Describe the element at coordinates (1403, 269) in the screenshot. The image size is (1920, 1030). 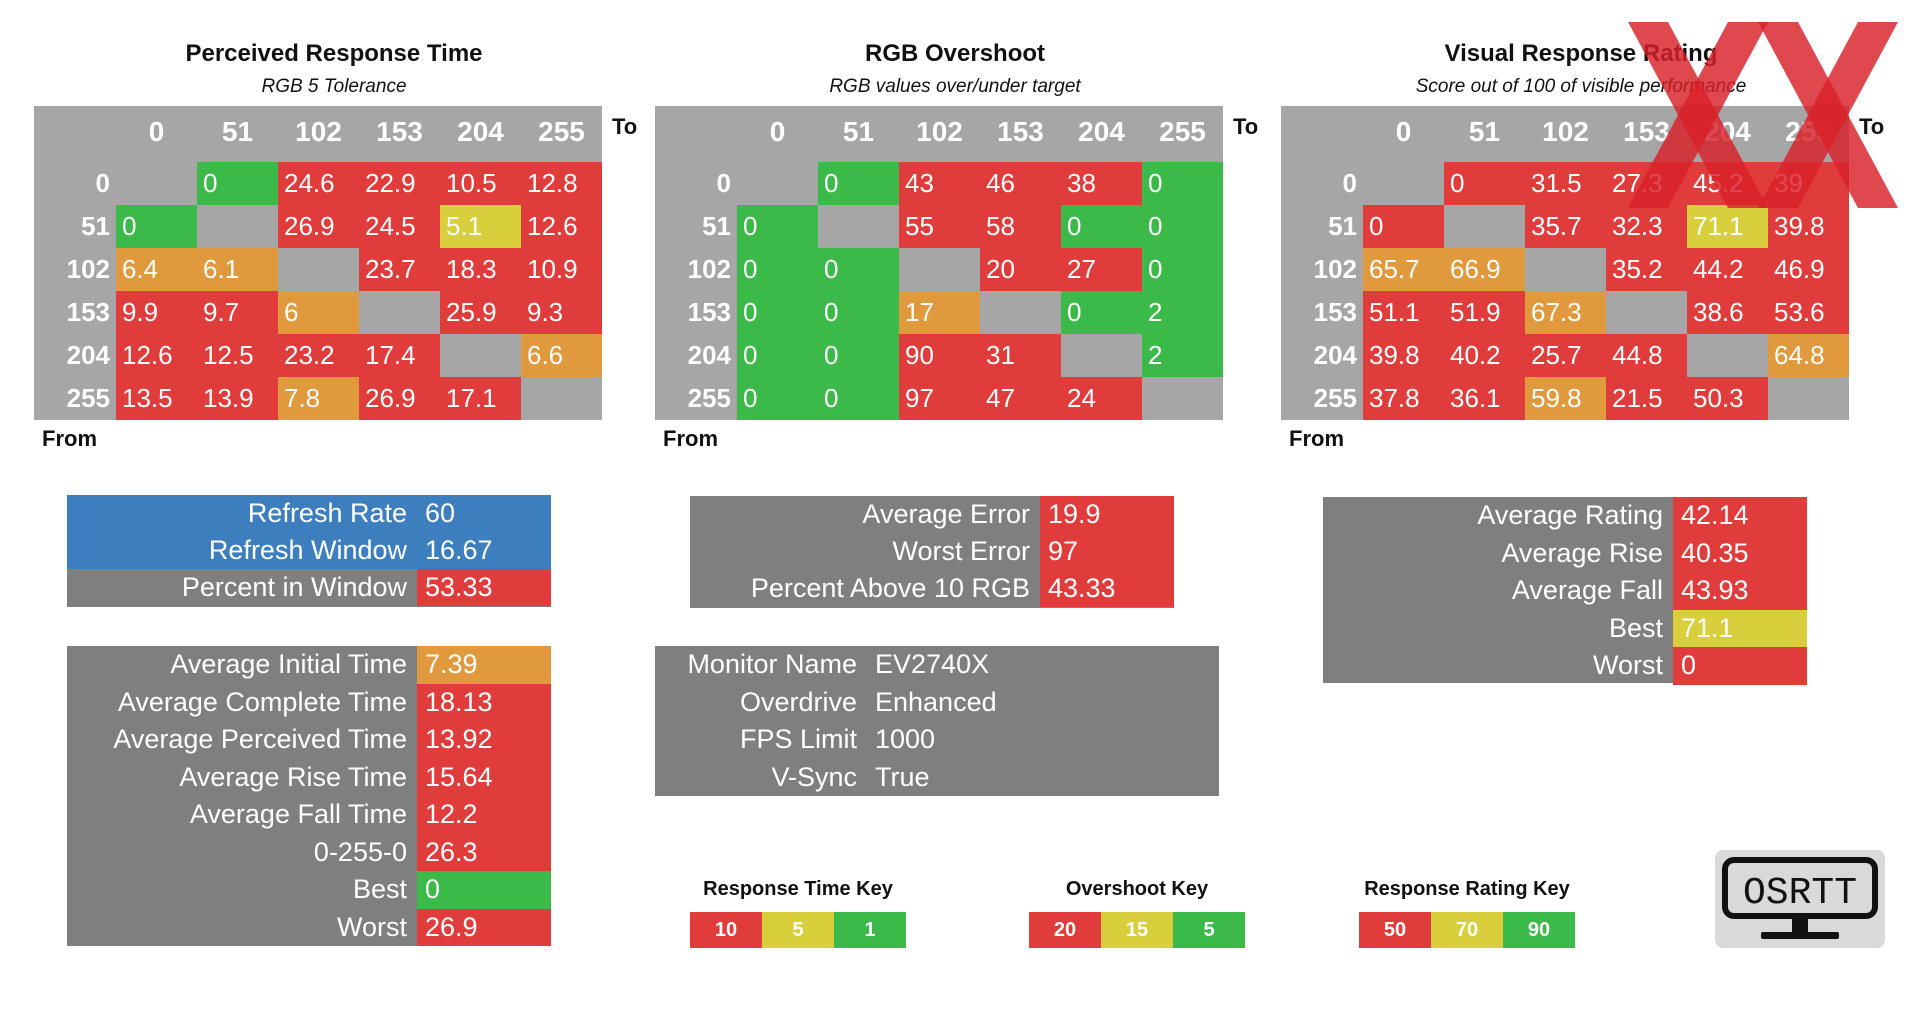
I see `heatmap-cell: 65.7` at that location.